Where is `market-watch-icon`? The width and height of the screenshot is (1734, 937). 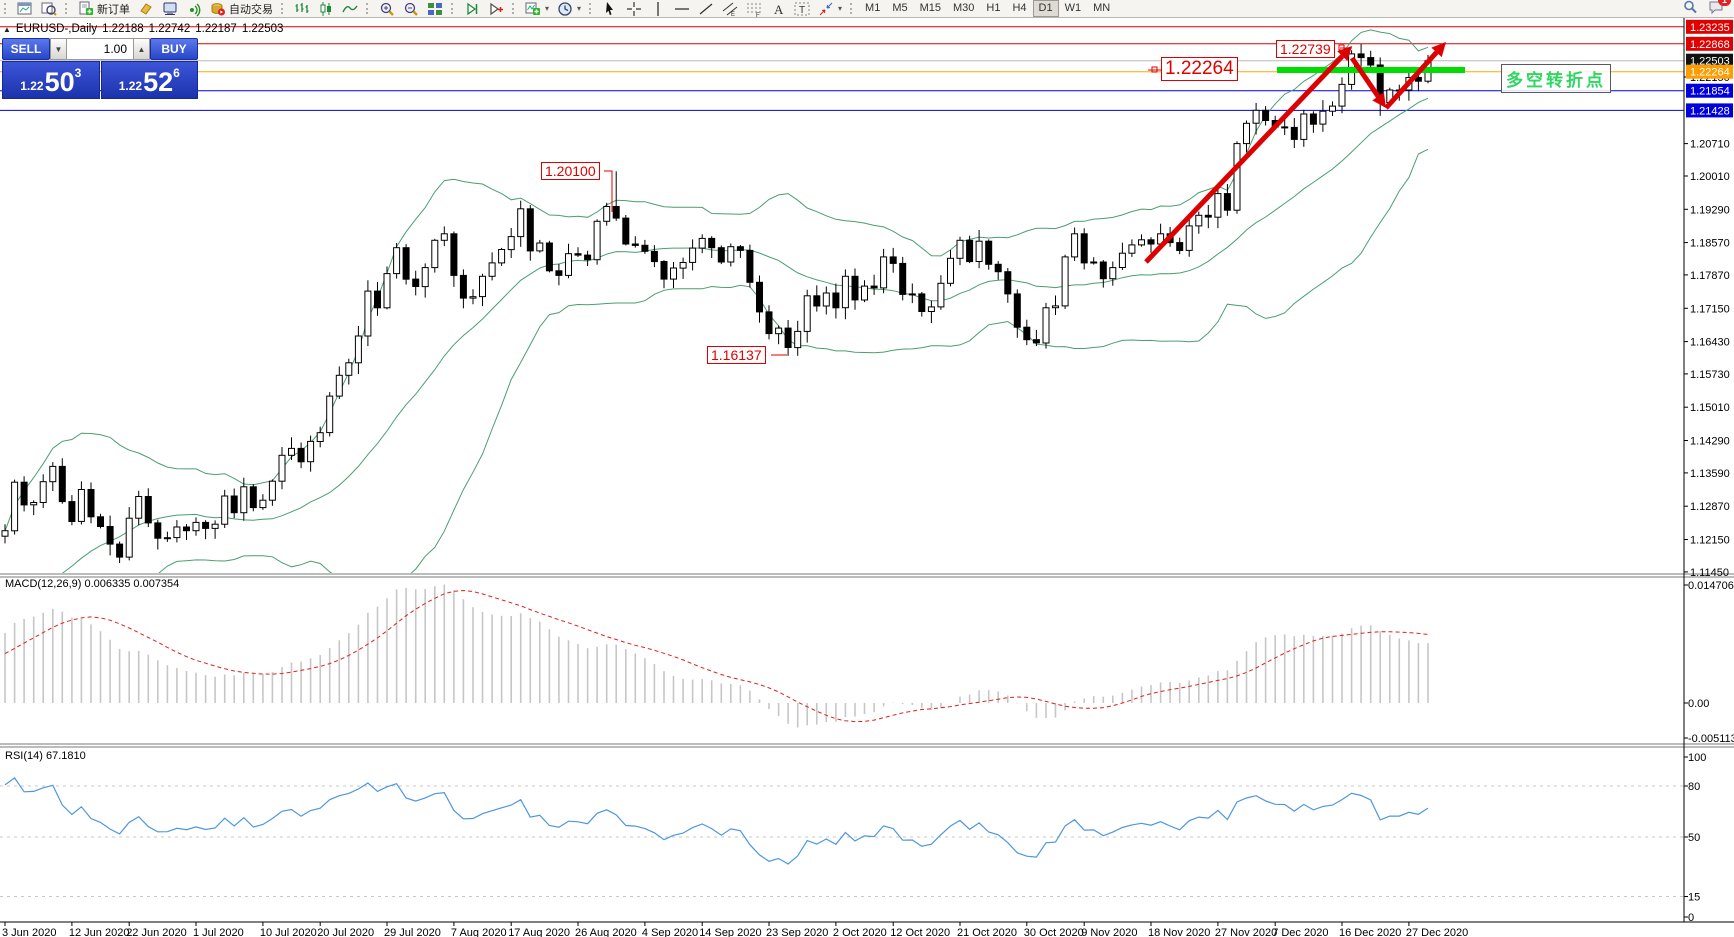 market-watch-icon is located at coordinates (49, 9).